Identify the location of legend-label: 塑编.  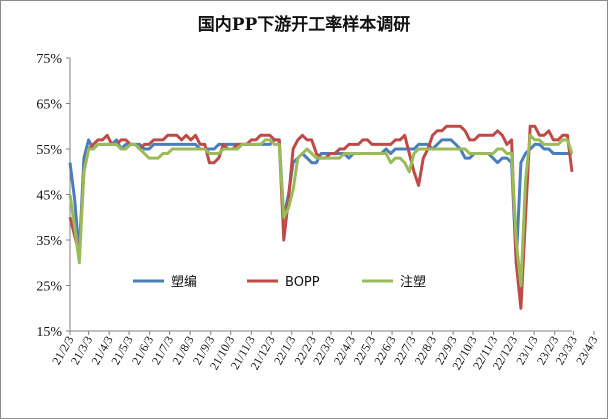
(184, 282).